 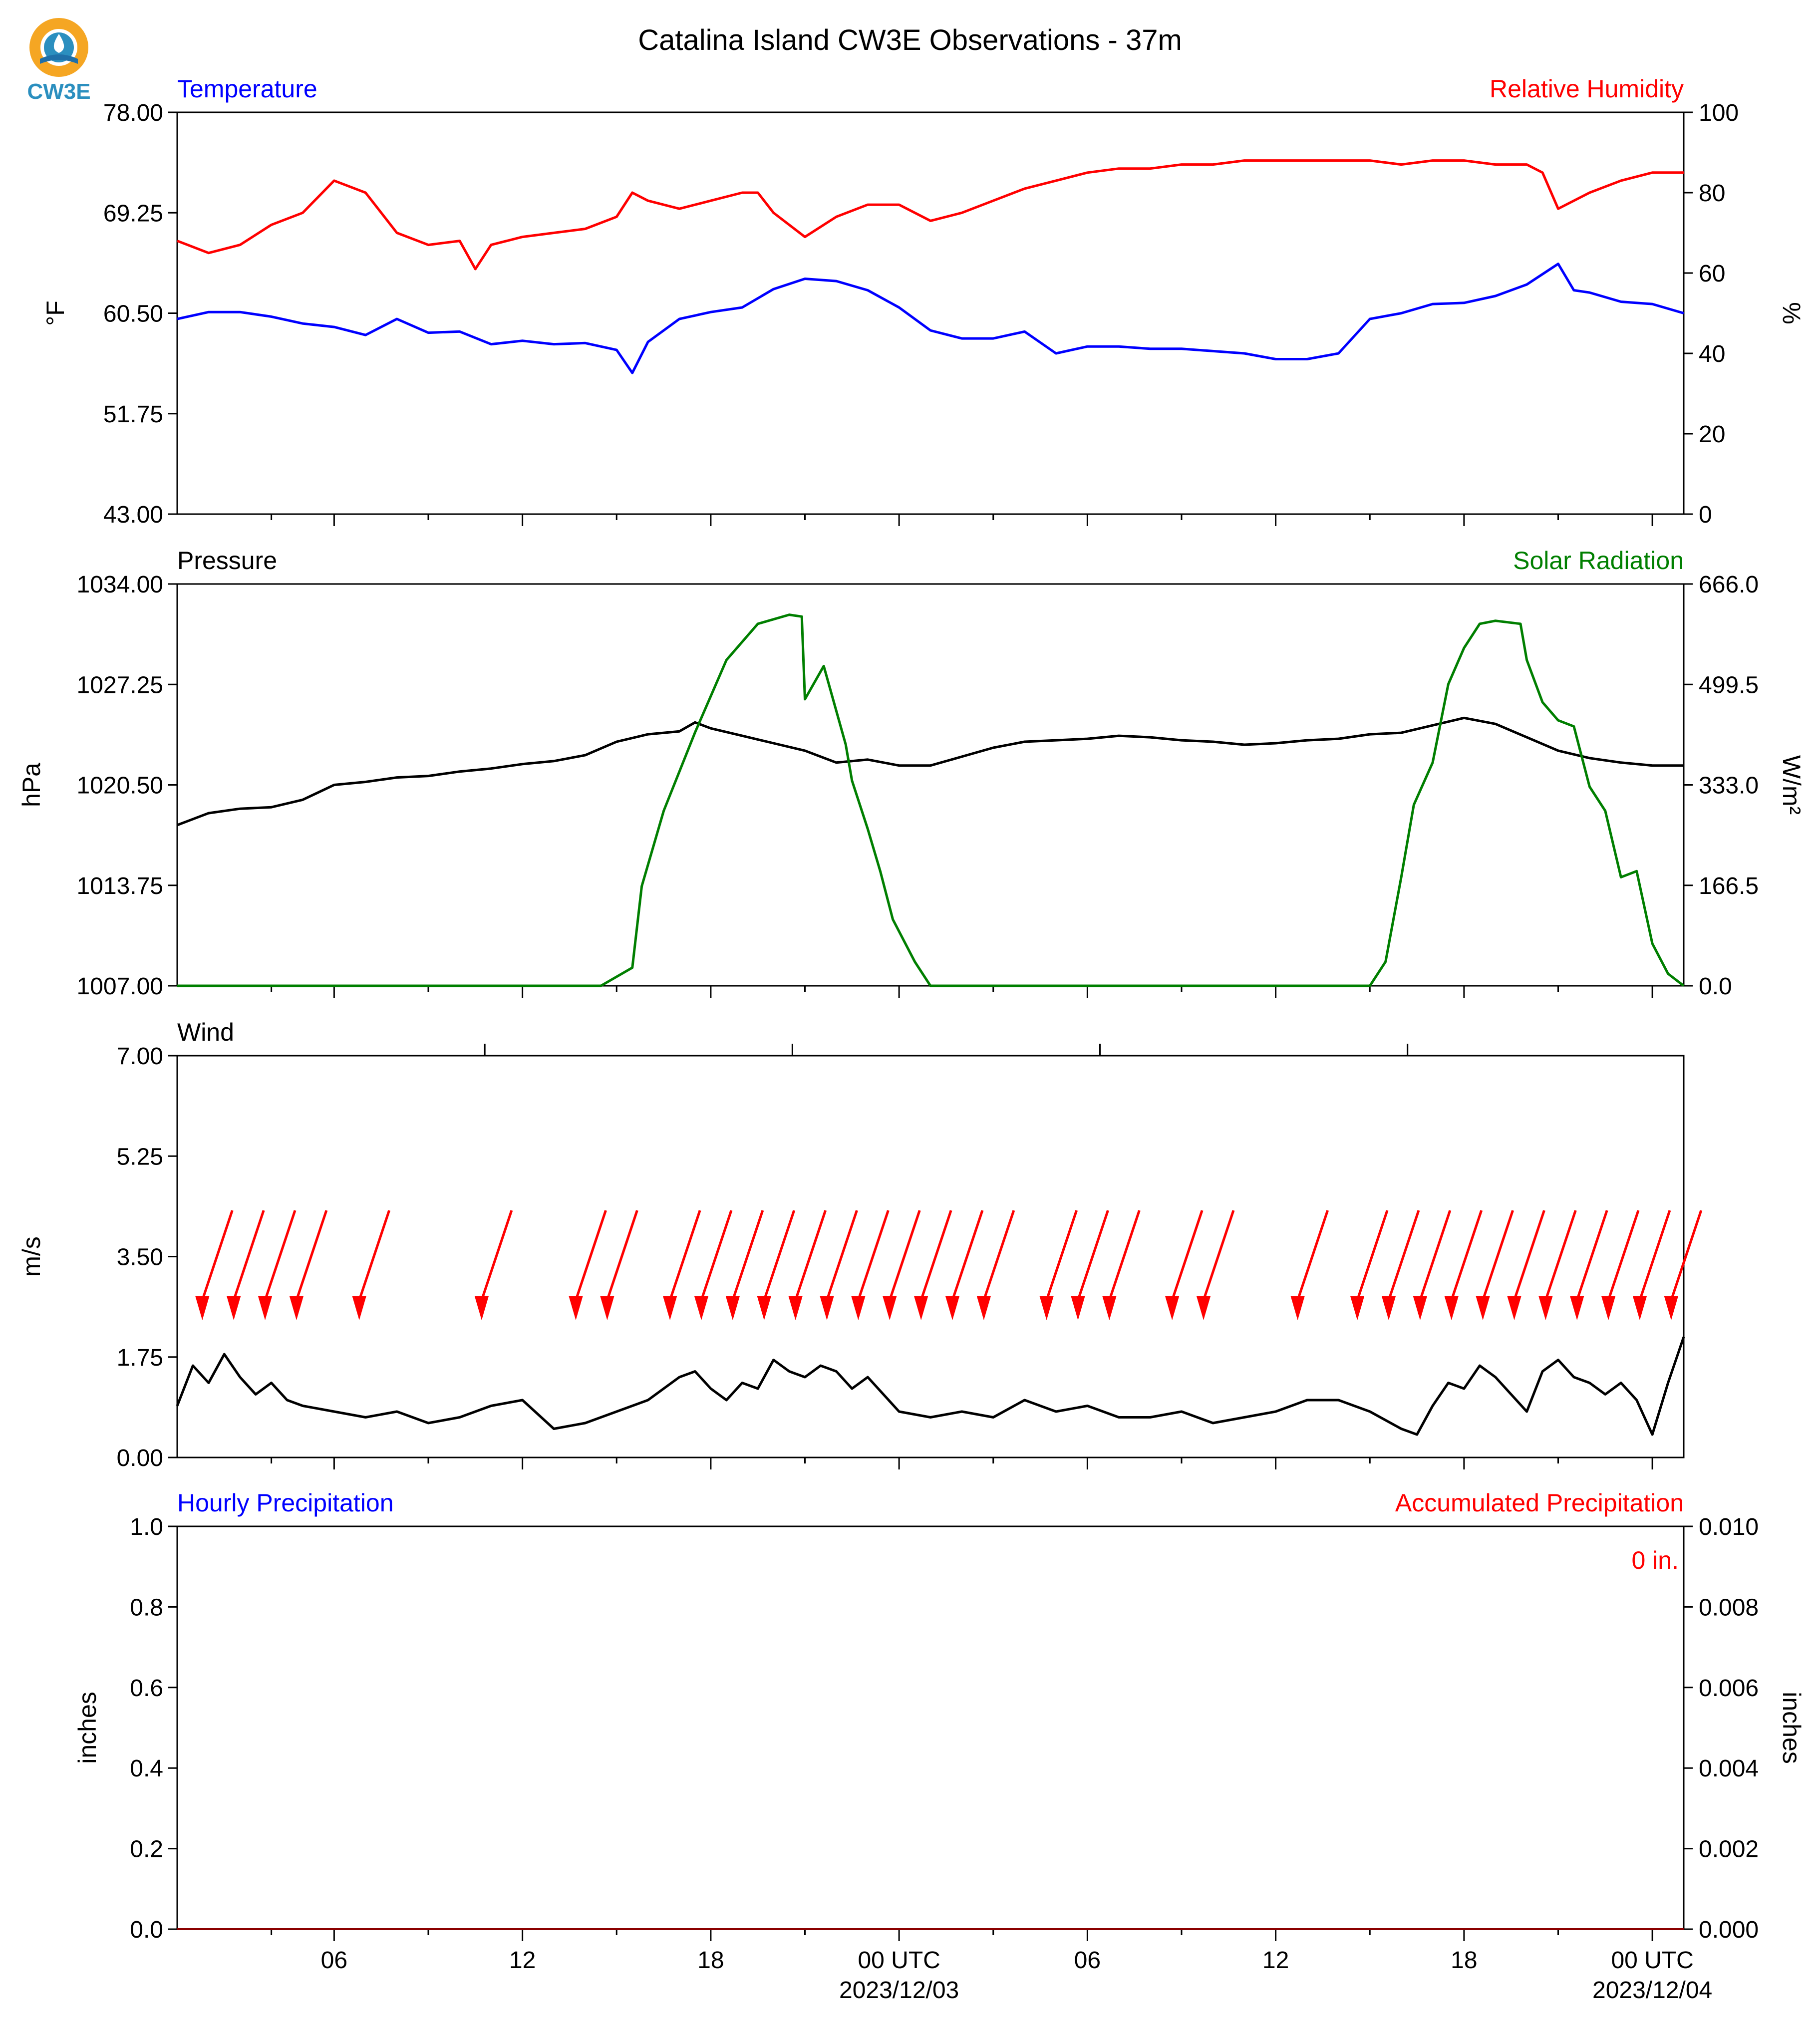 I want to click on y-tick-label: 0.00, so click(x=140, y=1458).